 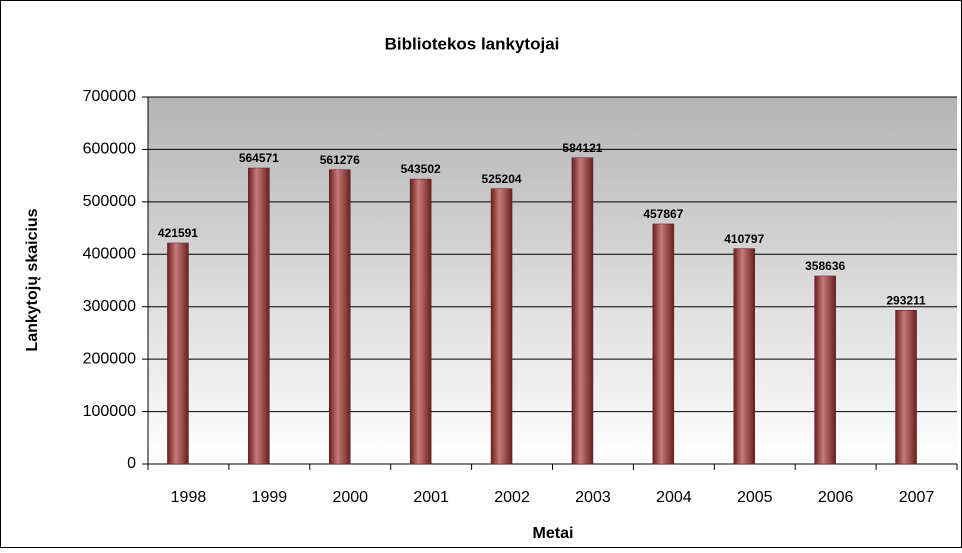 I want to click on data-label: 564571, so click(x=259, y=158).